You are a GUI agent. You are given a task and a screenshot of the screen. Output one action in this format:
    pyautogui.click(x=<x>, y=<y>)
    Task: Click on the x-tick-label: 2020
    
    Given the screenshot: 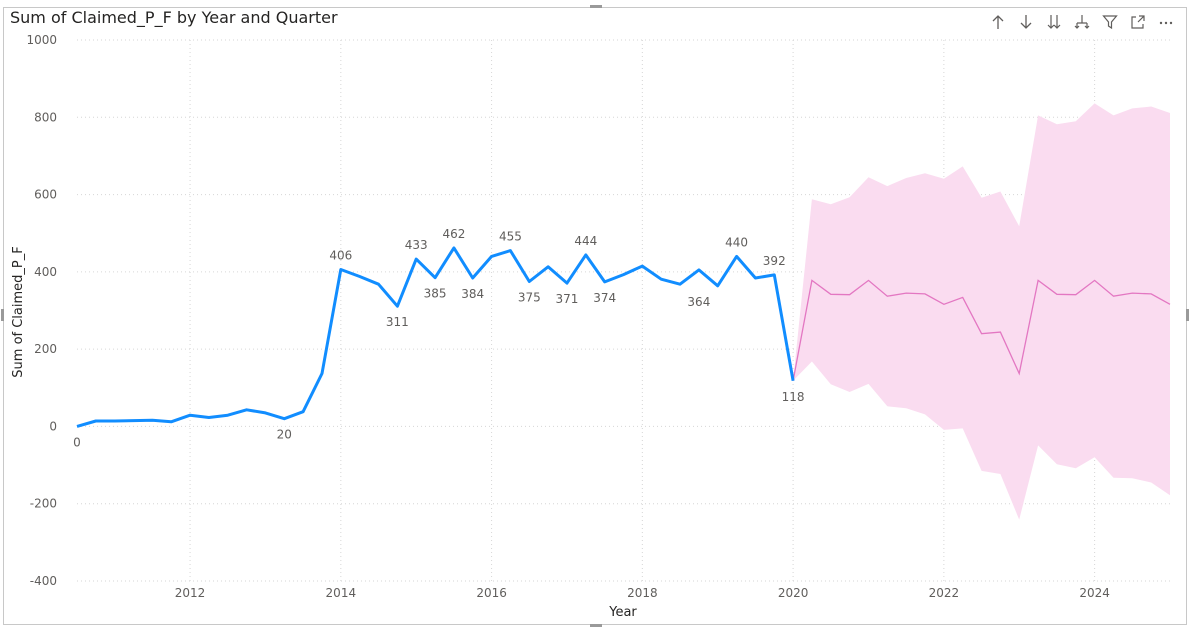 What is the action you would take?
    pyautogui.click(x=793, y=593)
    